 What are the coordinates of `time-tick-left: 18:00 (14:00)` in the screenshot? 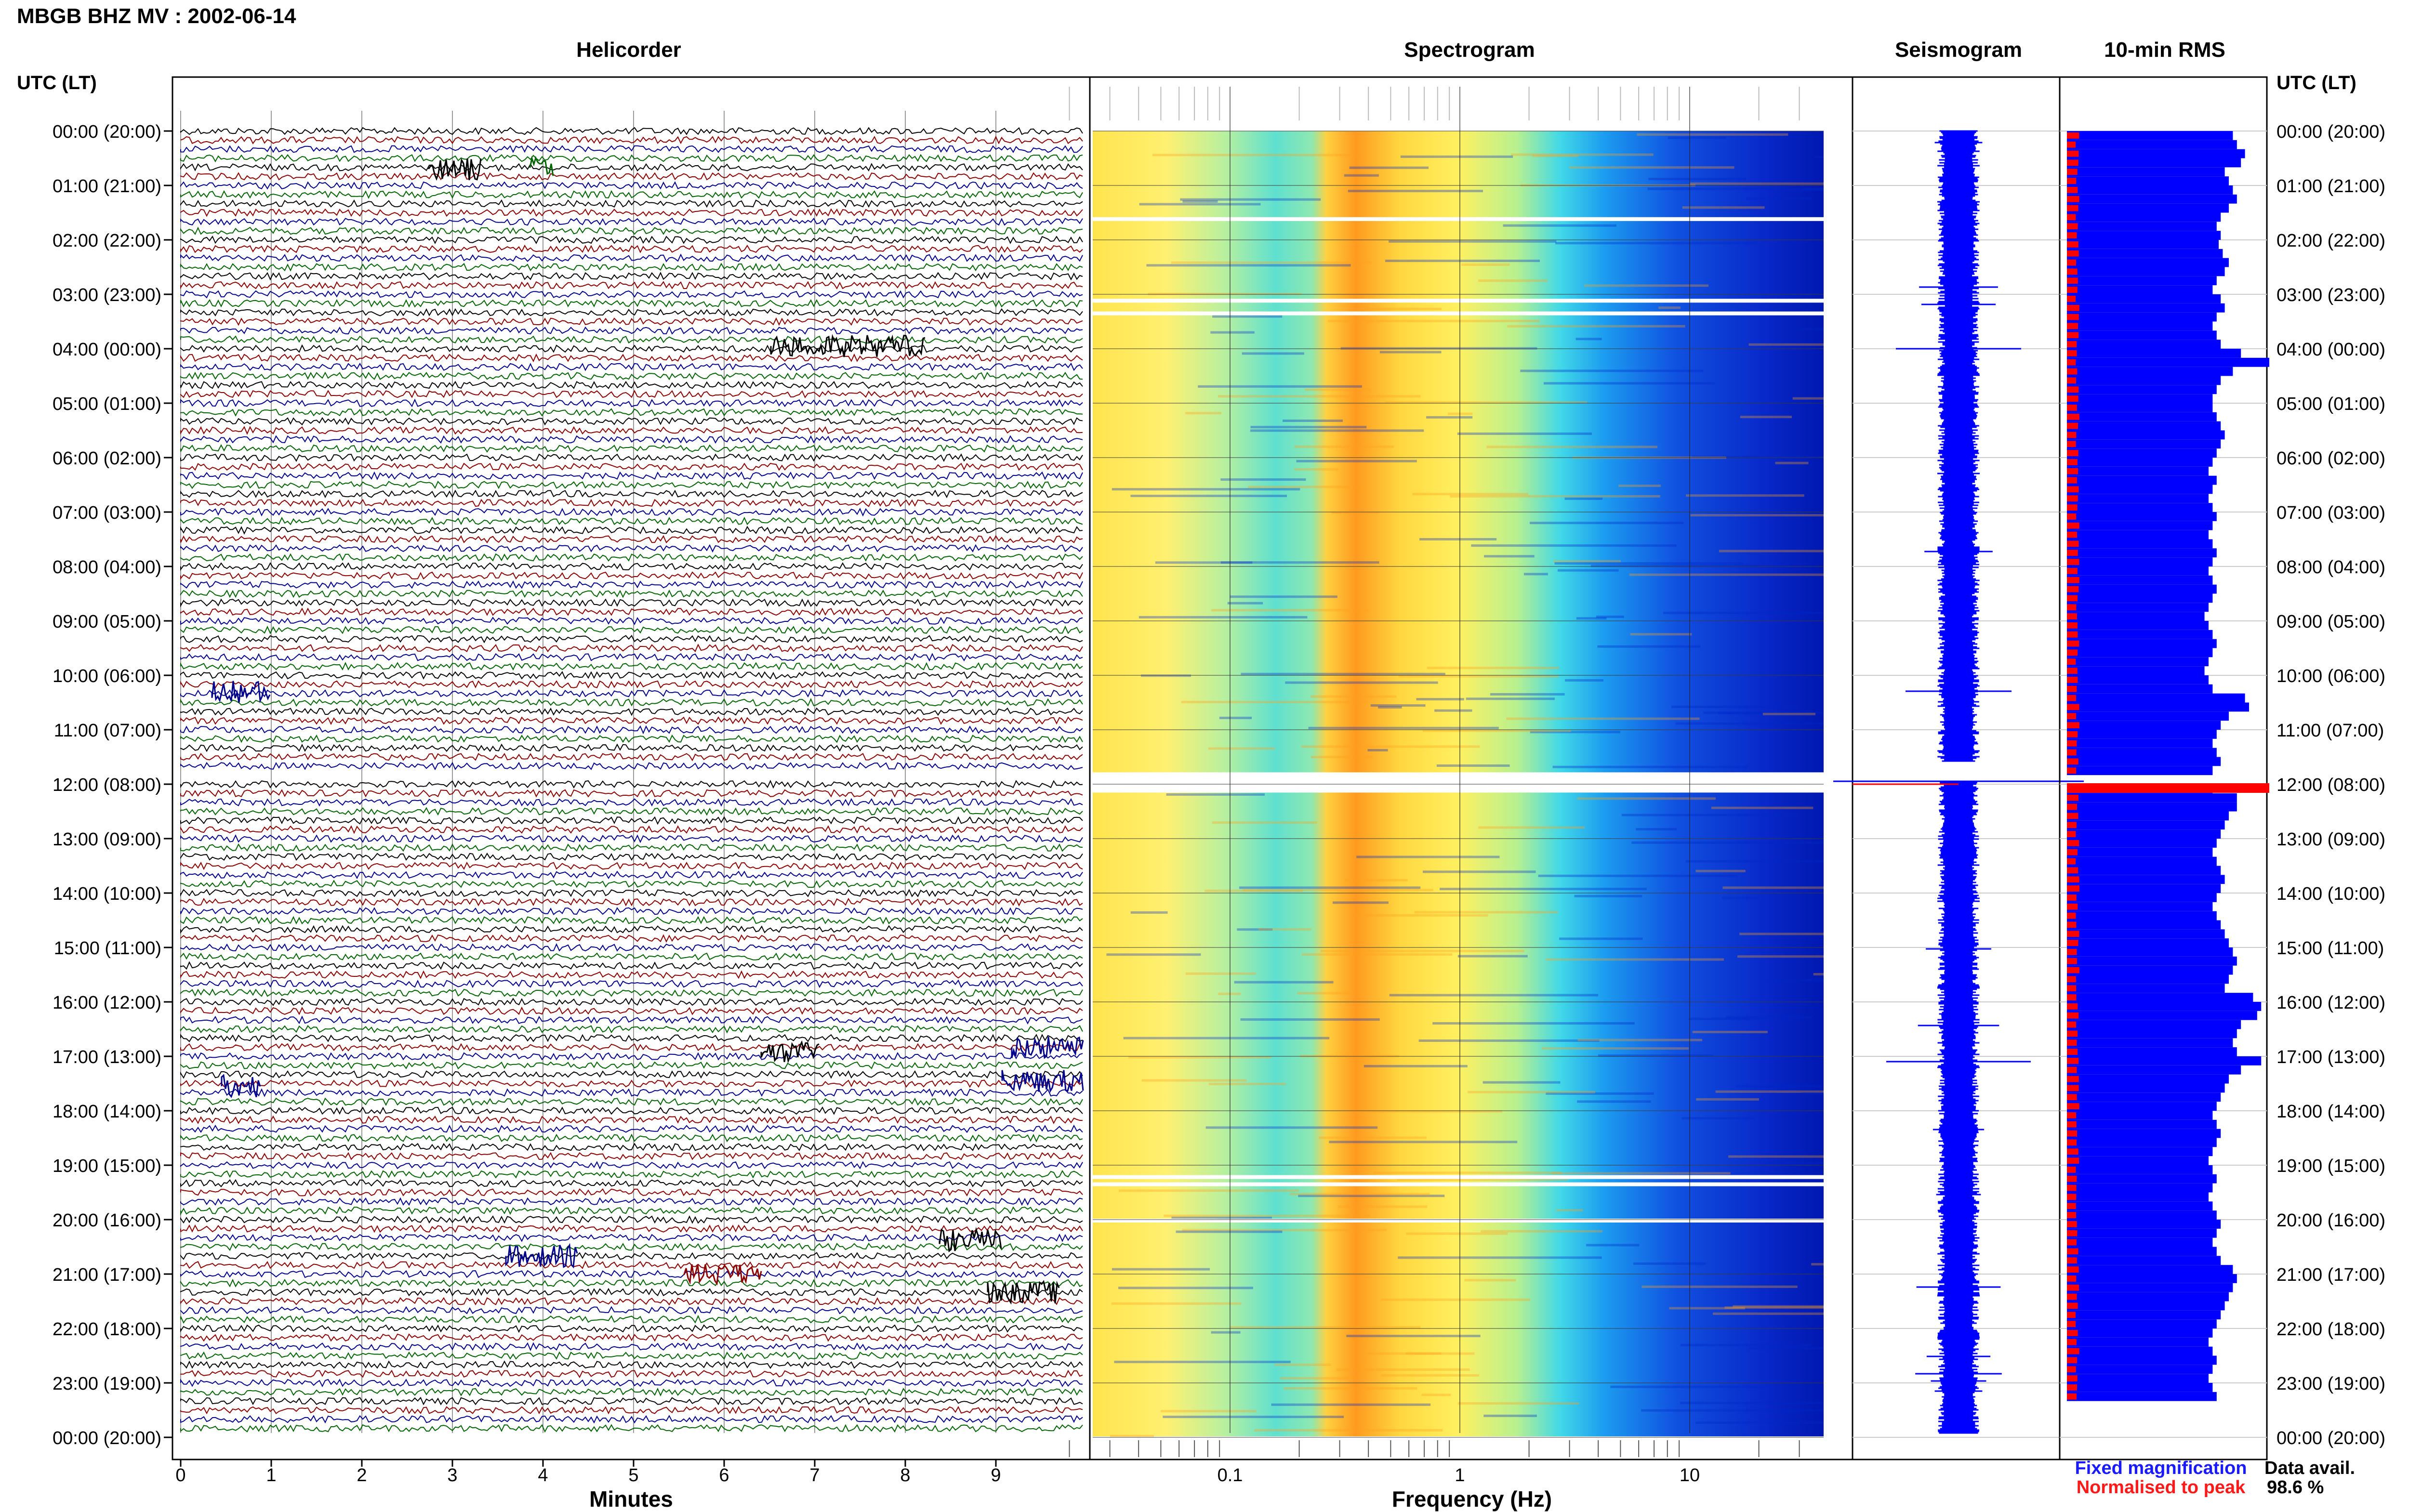 It's located at (107, 1112).